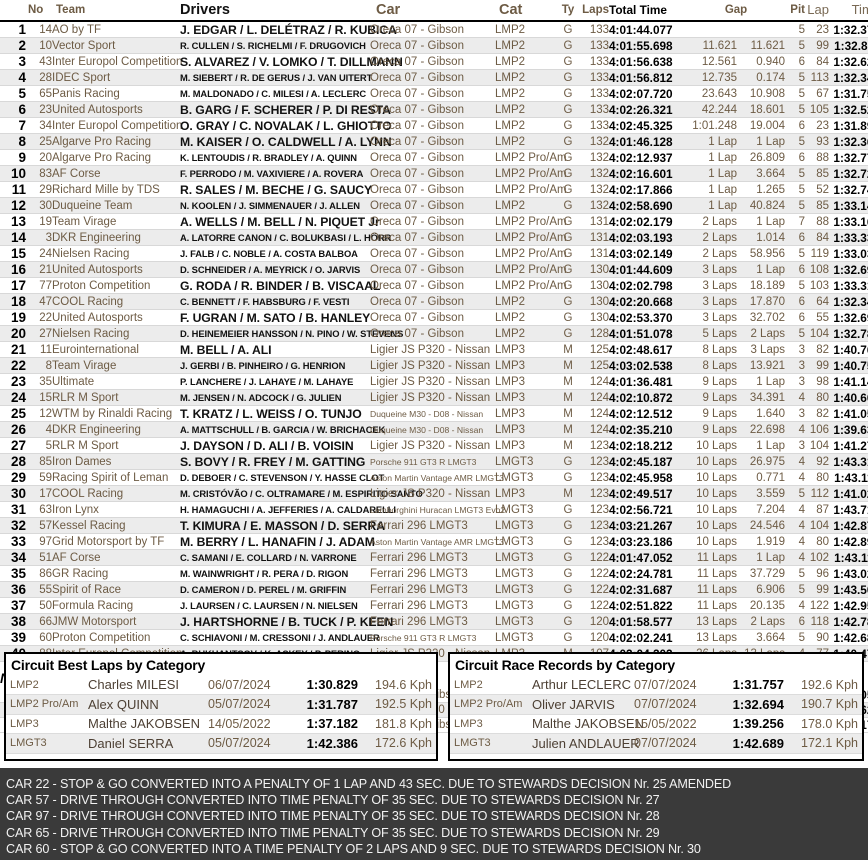  Describe the element at coordinates (648, 301) in the screenshot. I see `row-total-time: 4:02:20.668` at that location.